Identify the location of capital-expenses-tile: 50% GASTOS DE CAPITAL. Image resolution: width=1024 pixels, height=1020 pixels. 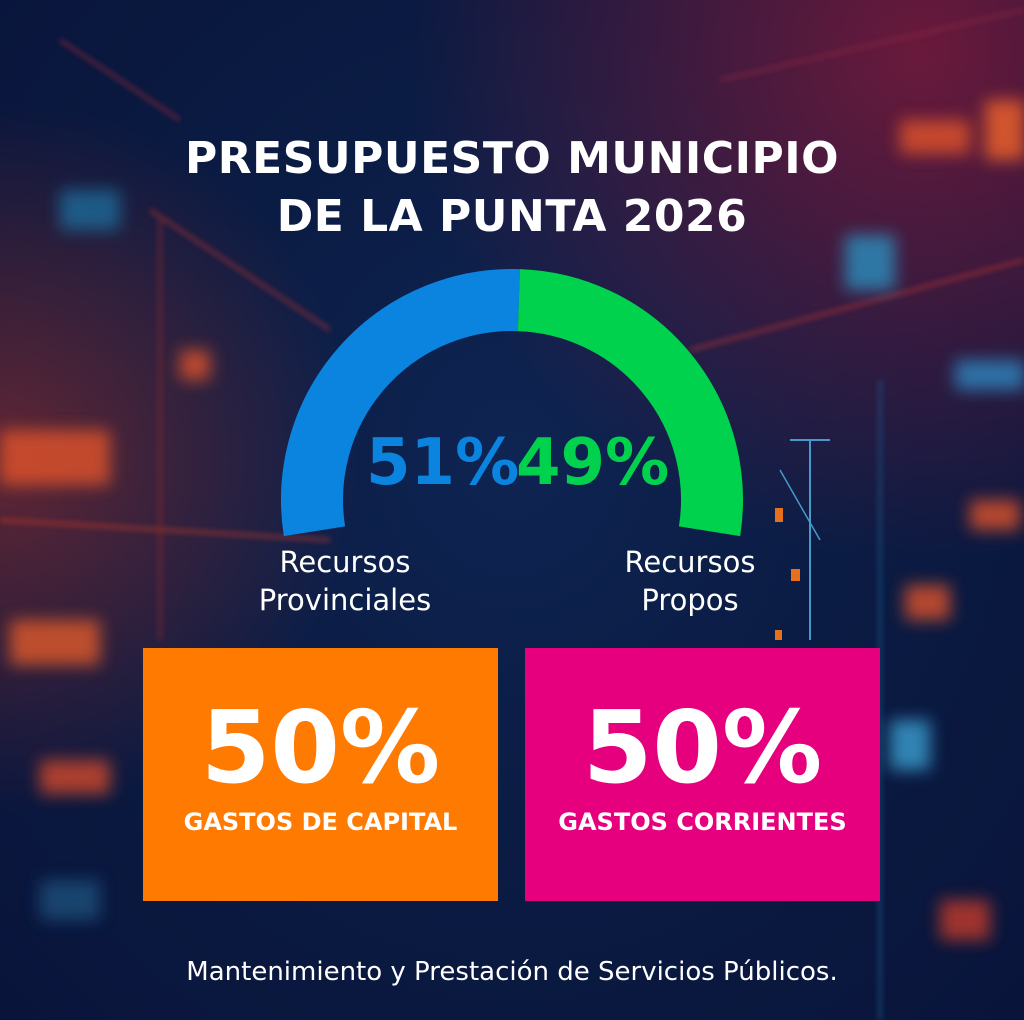
(320, 774).